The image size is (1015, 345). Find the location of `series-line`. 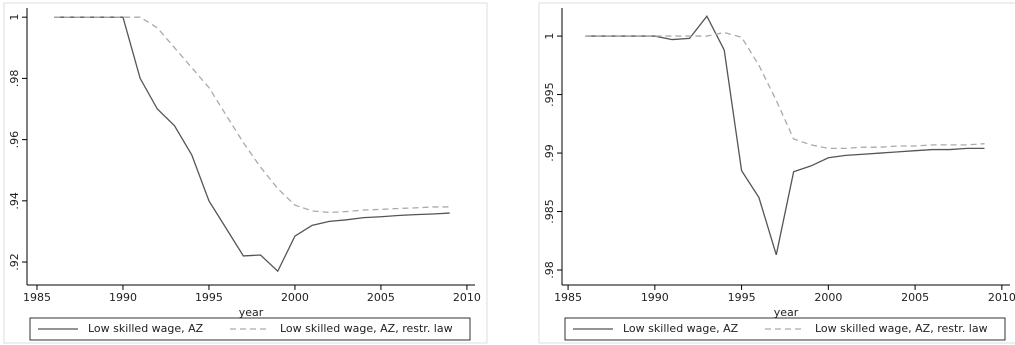

series-line is located at coordinates (785, 90).